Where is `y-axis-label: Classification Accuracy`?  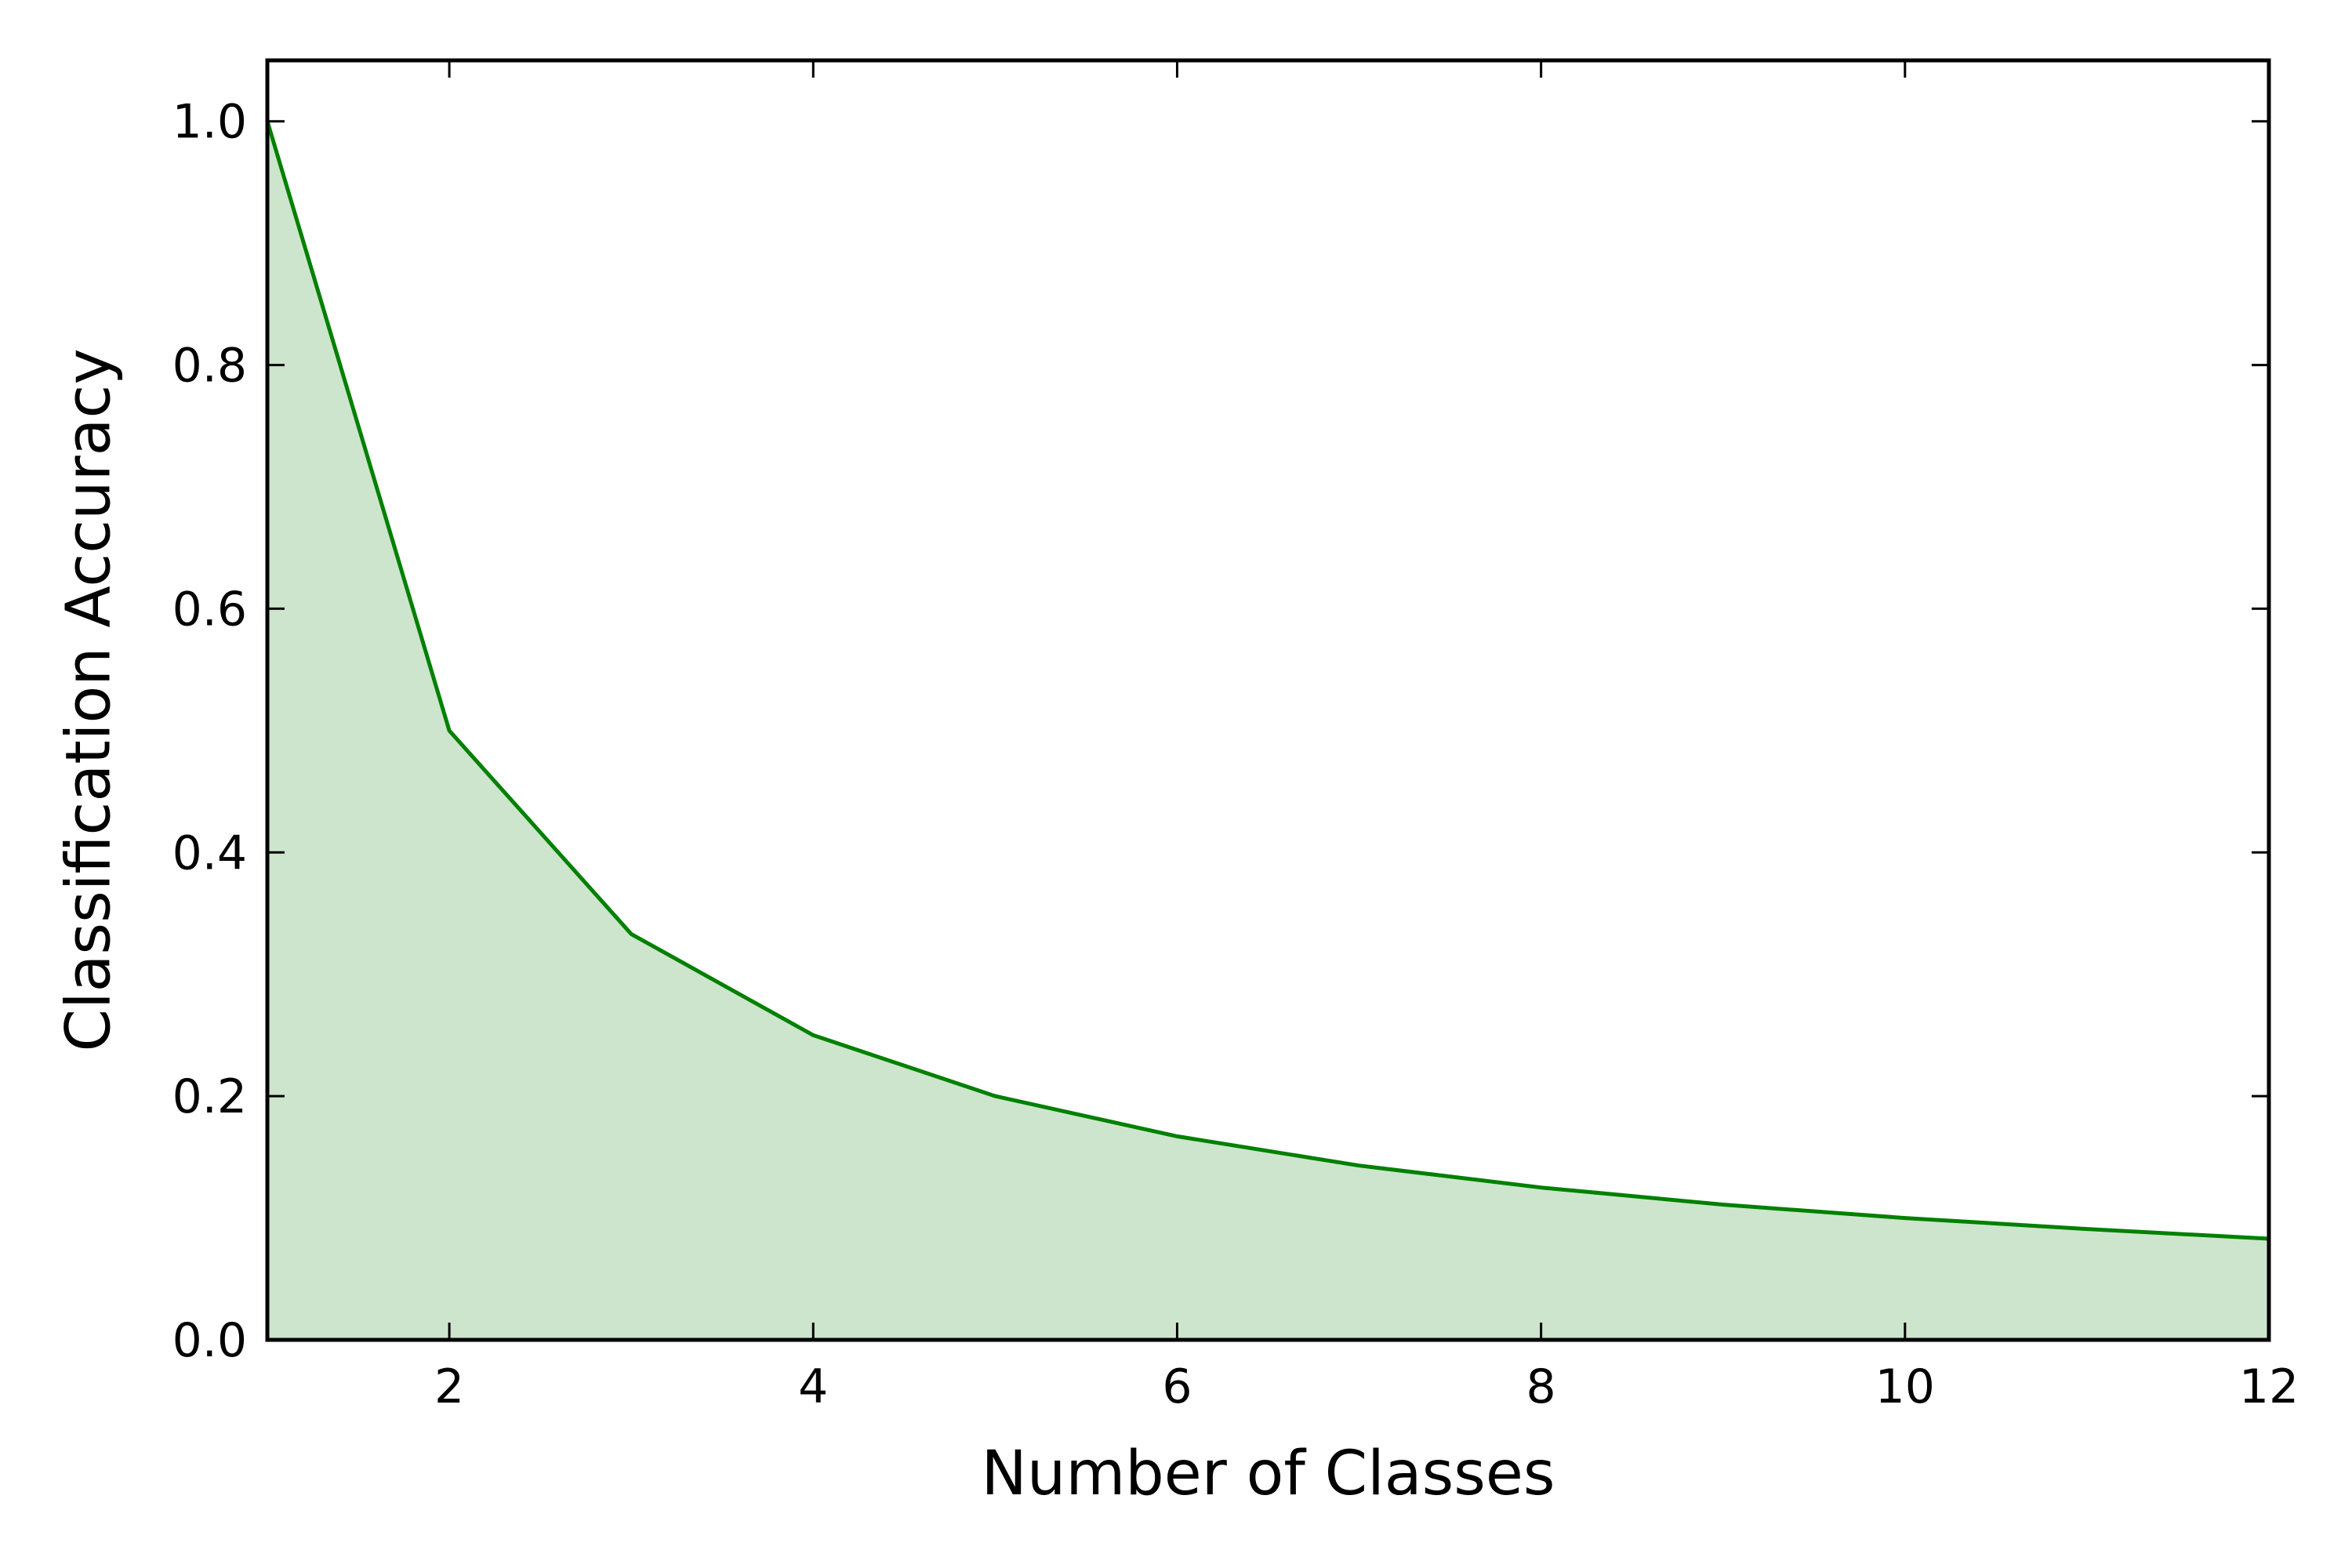 y-axis-label: Classification Accuracy is located at coordinates (88, 700).